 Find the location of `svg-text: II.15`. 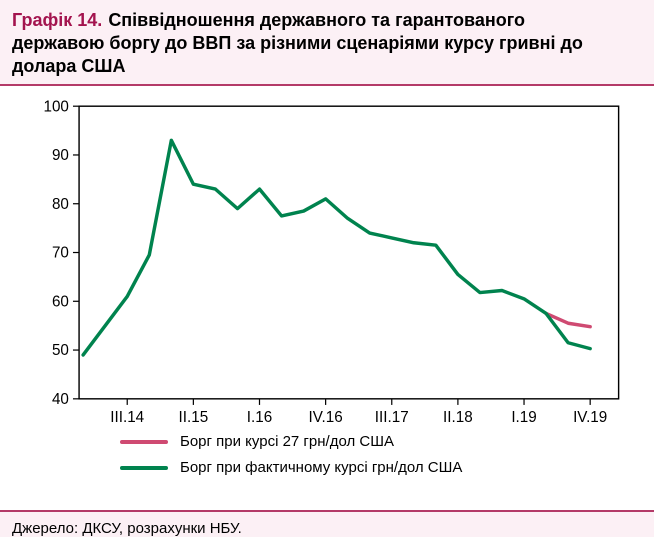

svg-text: II.15 is located at coordinates (194, 417).